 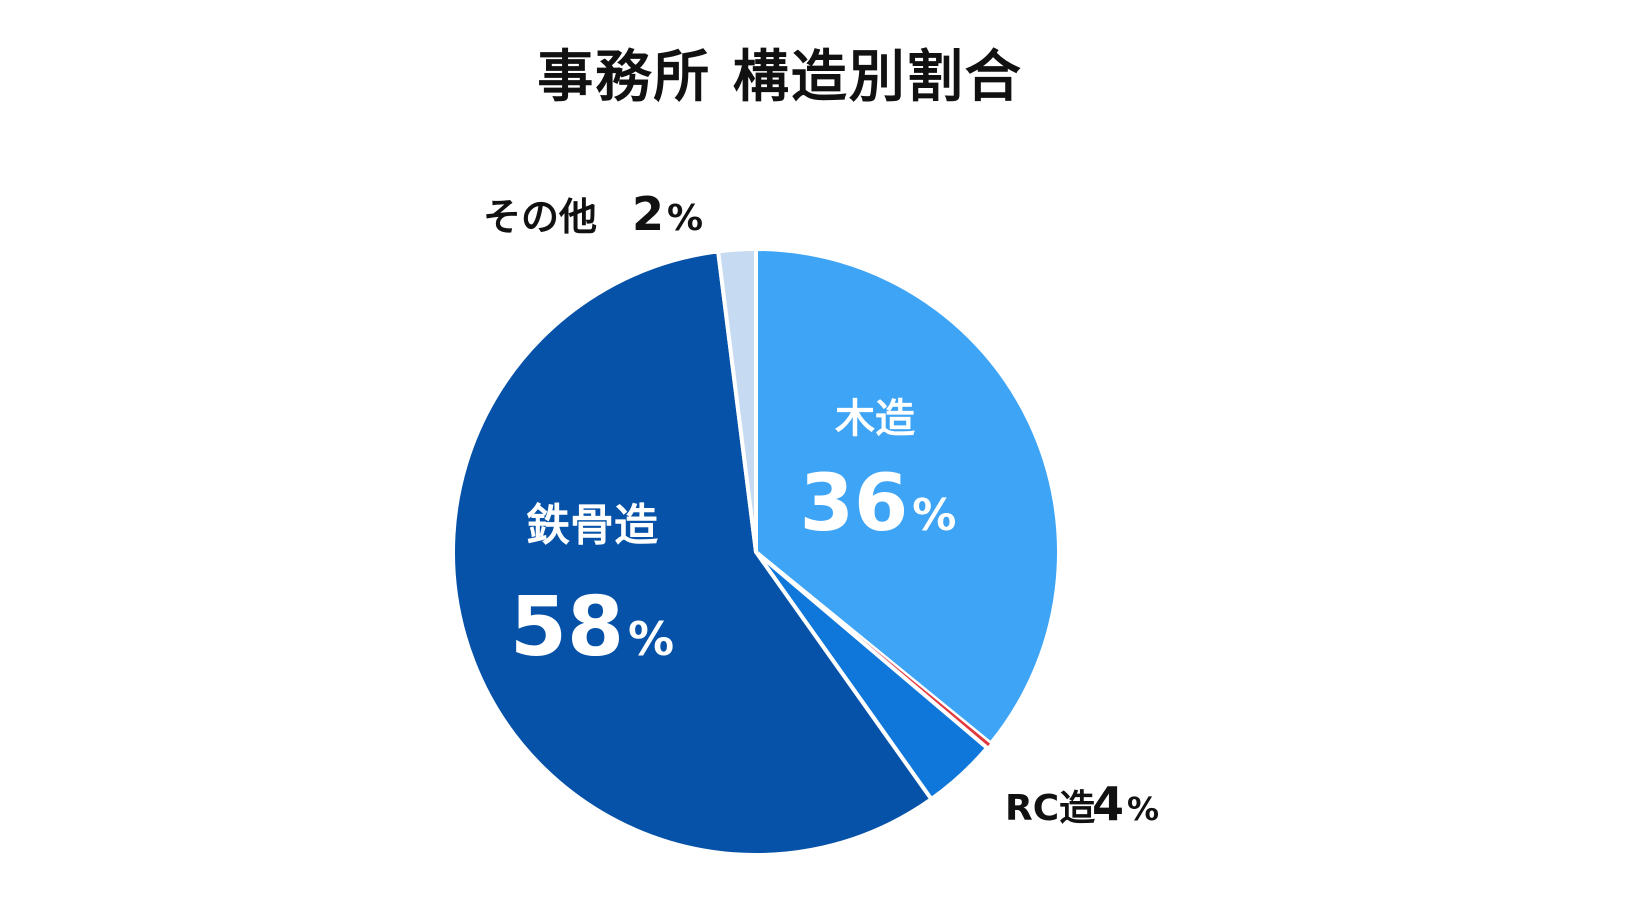 What do you see at coordinates (1143, 809) in the screenshot?
I see `slice-unit-rc: %` at bounding box center [1143, 809].